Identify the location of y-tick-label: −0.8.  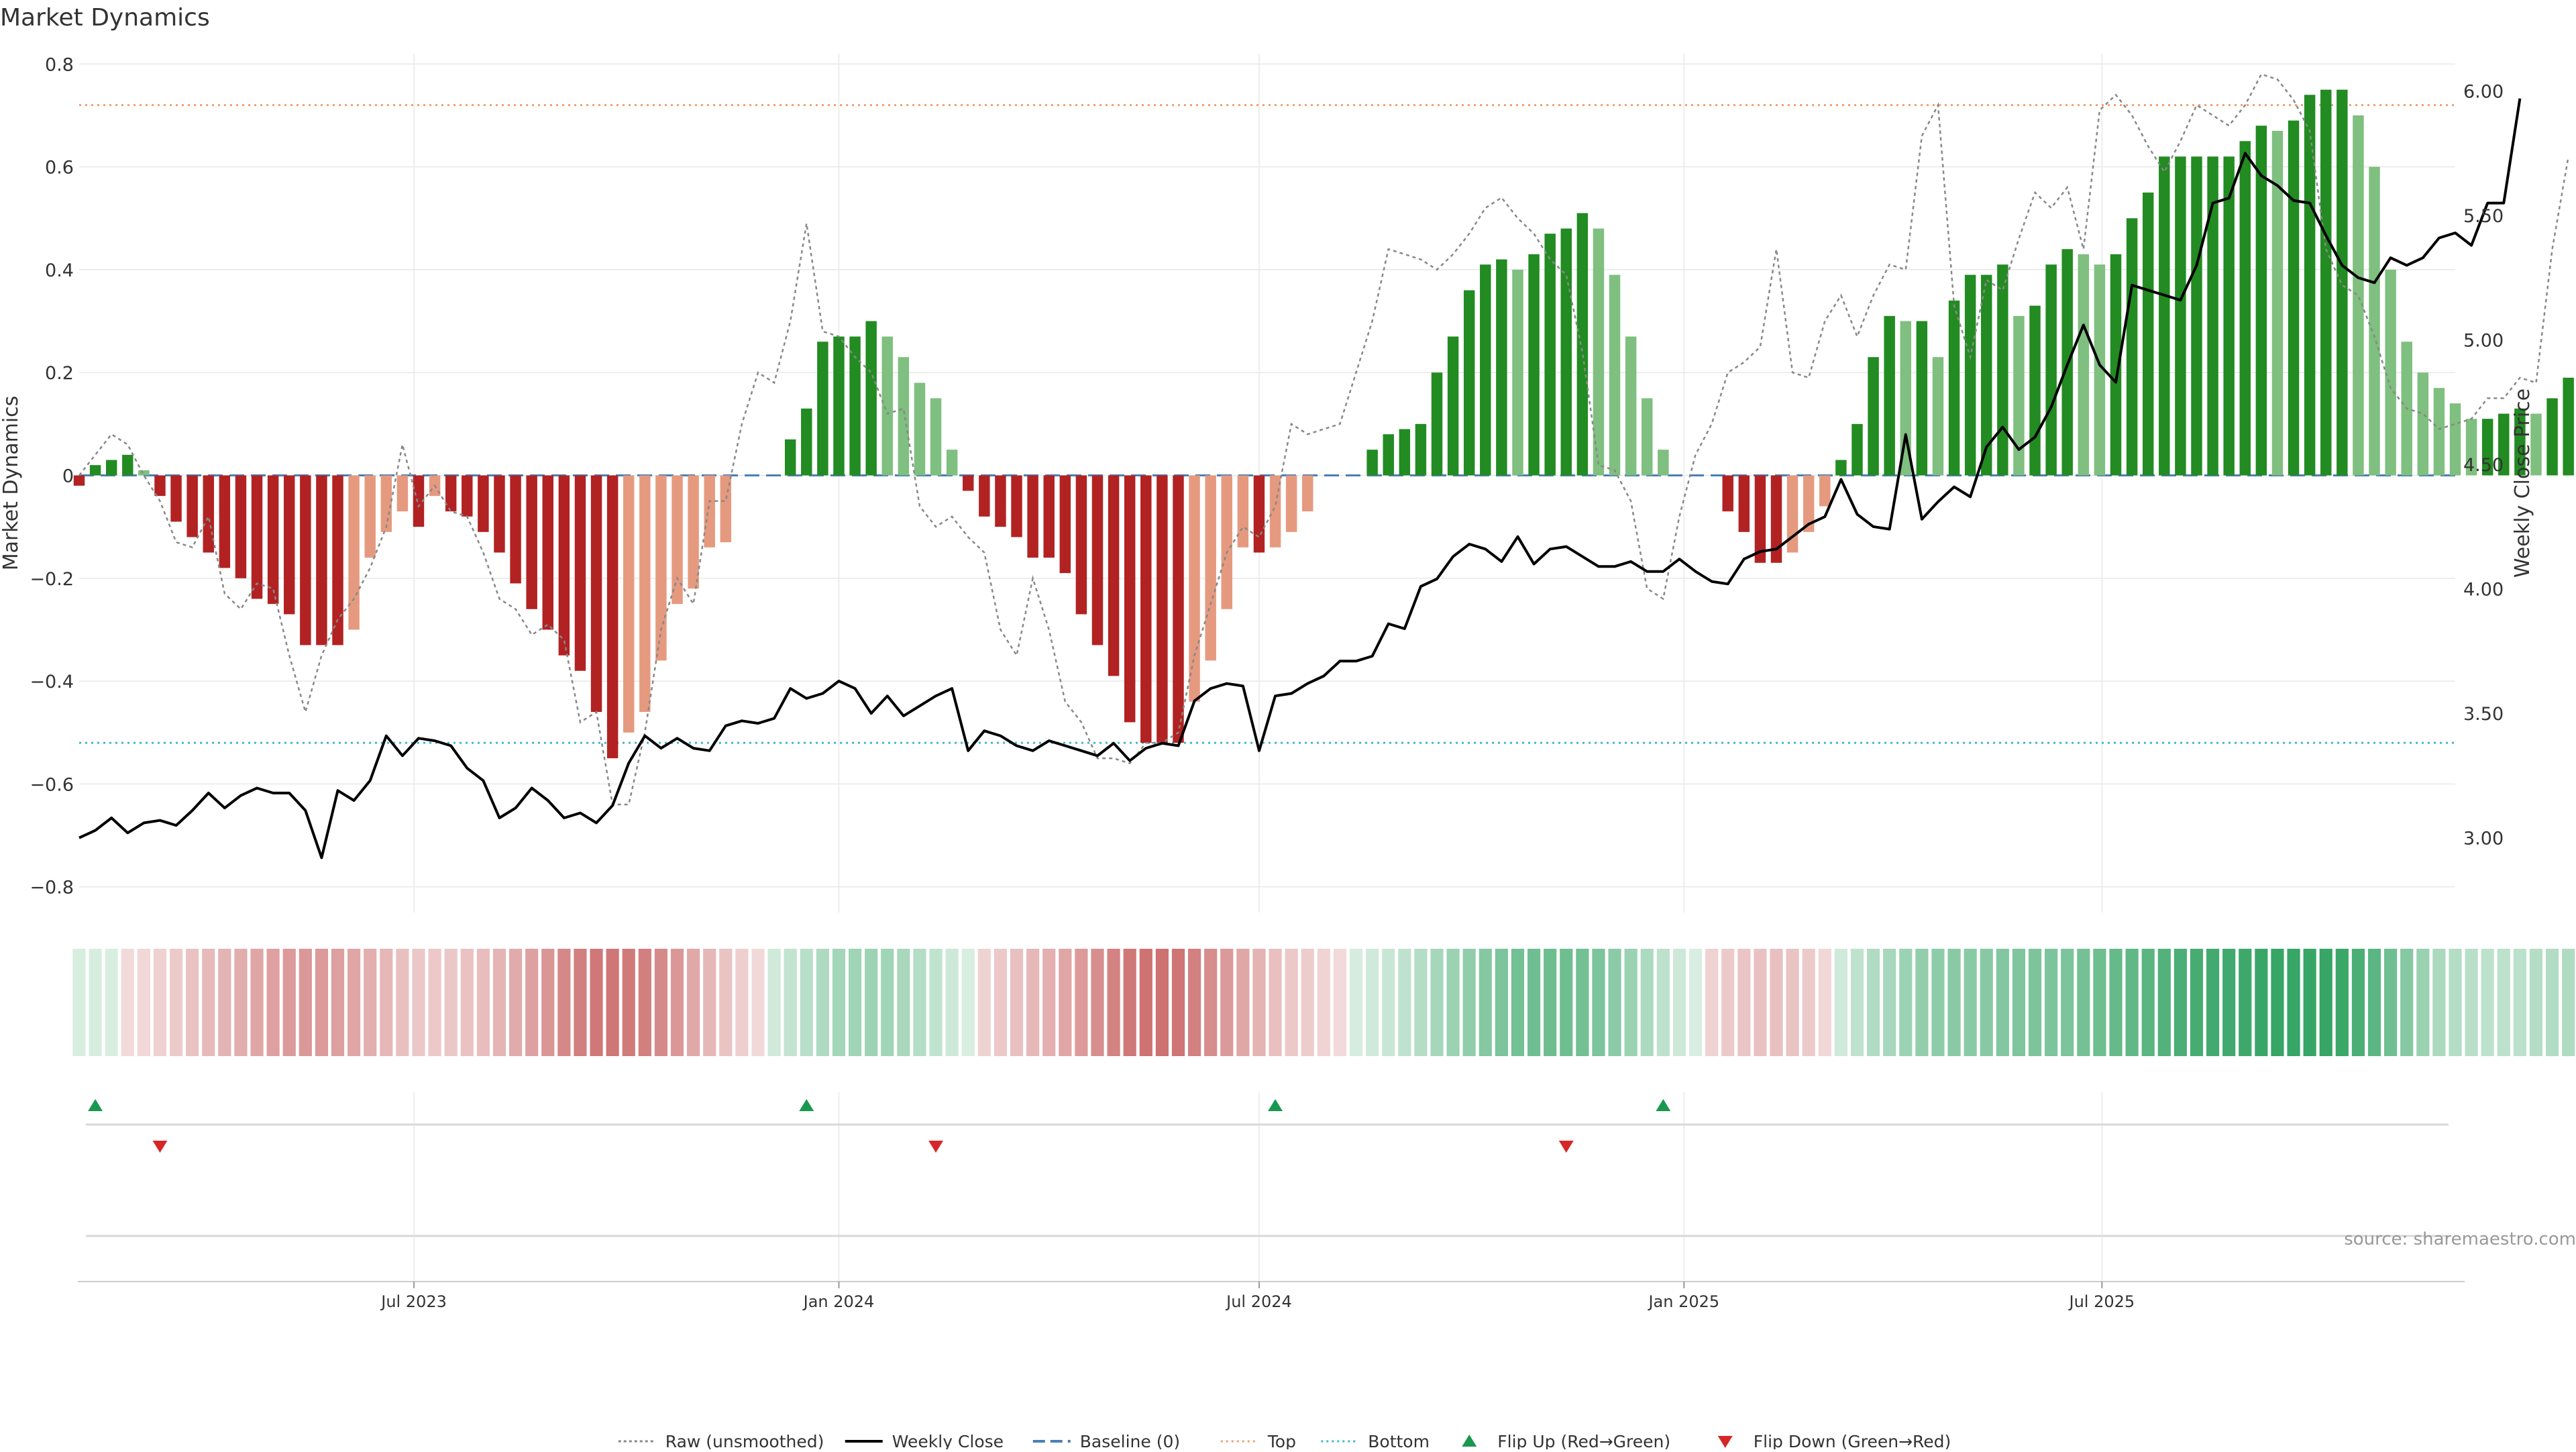
(52, 888).